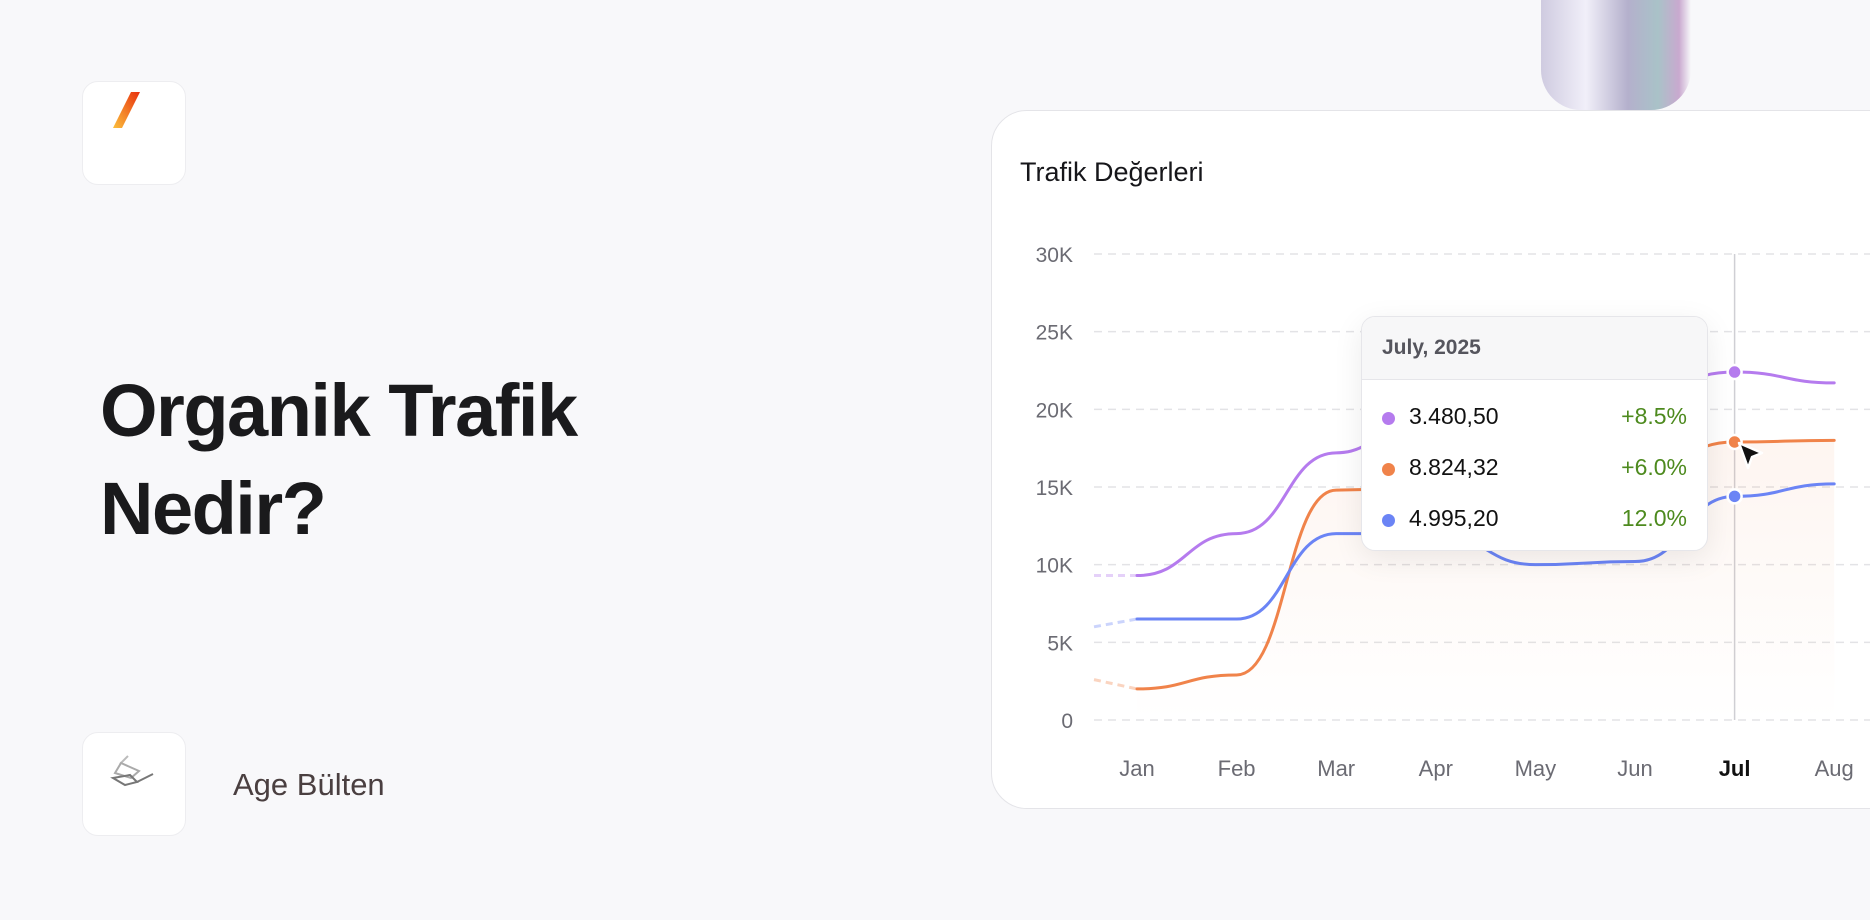 Image resolution: width=1870 pixels, height=920 pixels. Describe the element at coordinates (1136, 768) in the screenshot. I see `x-tick-label: Jan` at that location.